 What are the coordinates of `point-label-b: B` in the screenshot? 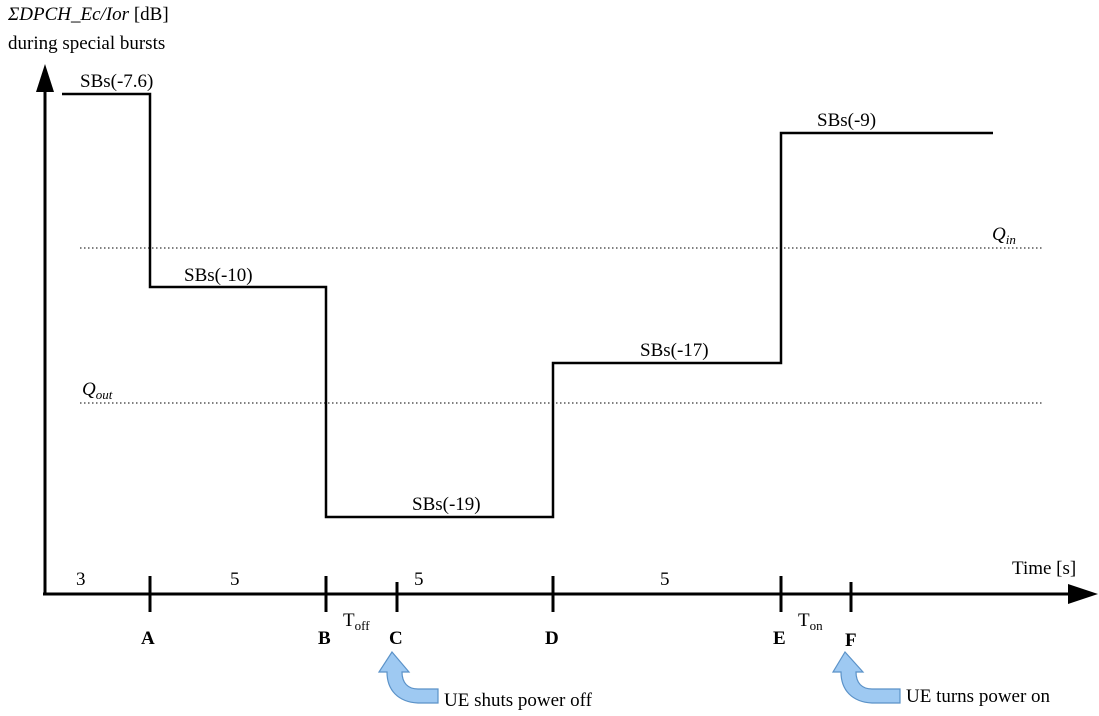 It's located at (324, 638).